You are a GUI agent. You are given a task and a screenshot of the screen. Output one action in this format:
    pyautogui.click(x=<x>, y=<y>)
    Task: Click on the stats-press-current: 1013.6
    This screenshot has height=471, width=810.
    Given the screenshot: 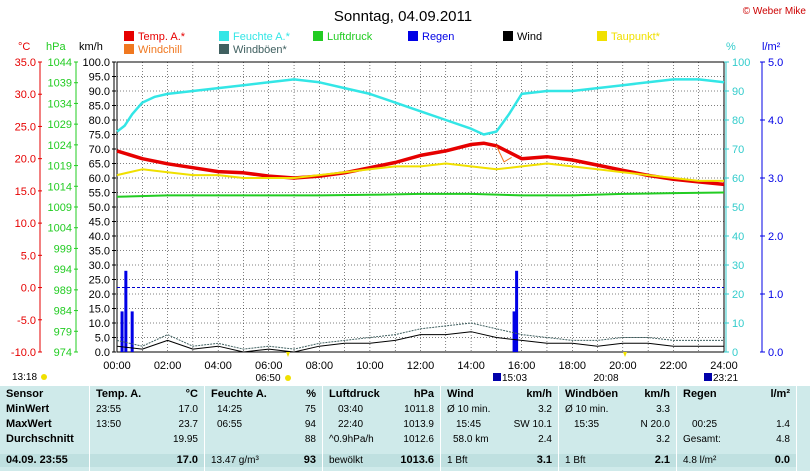 What is the action you would take?
    pyautogui.click(x=417, y=460)
    